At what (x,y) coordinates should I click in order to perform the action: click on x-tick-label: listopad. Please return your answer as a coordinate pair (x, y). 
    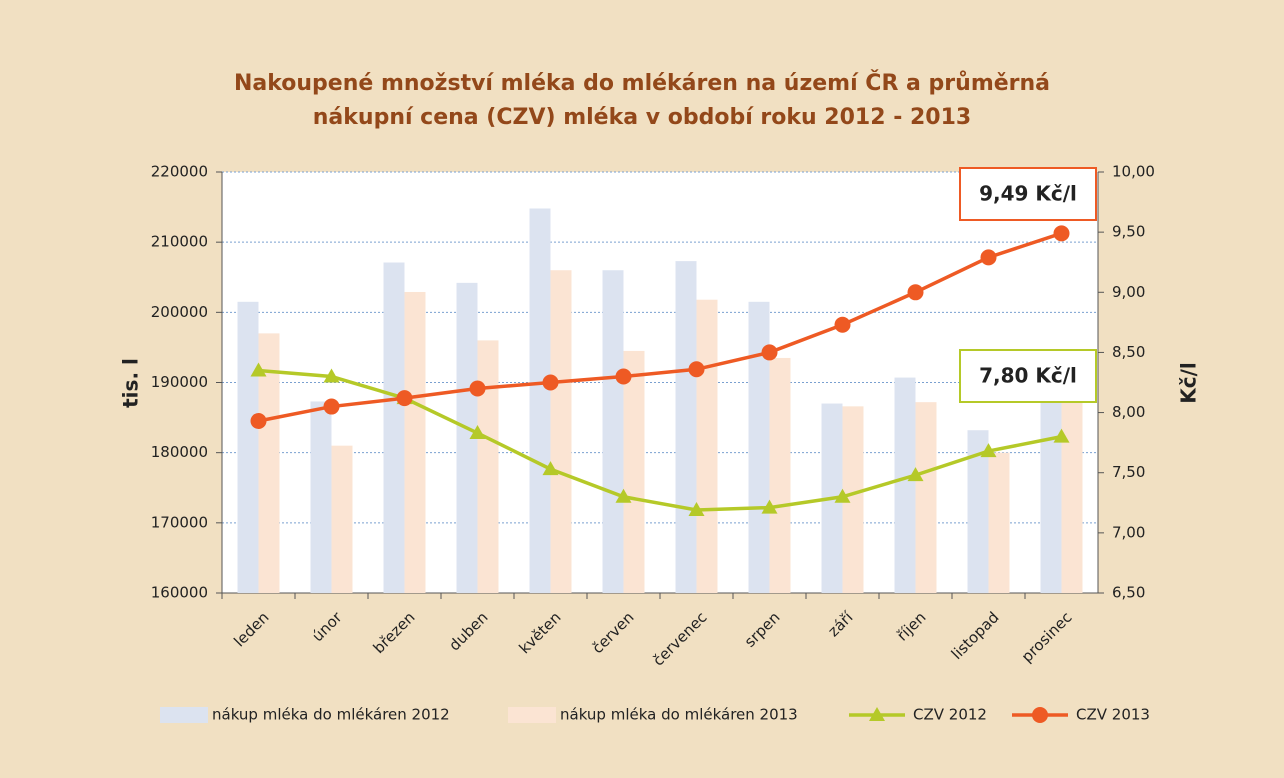
    Looking at the image, I should click on (975, 635).